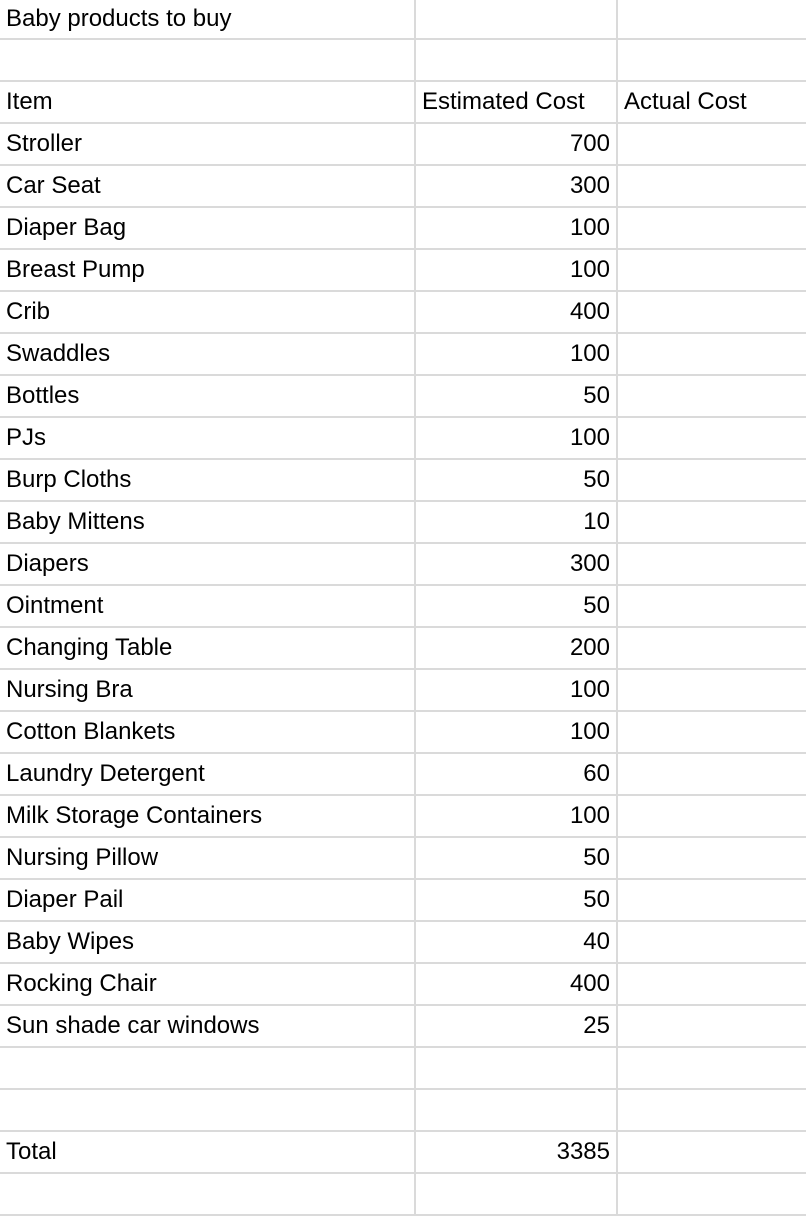 Image resolution: width=806 pixels, height=1216 pixels. Describe the element at coordinates (712, 1153) in the screenshot. I see `total-actual` at that location.